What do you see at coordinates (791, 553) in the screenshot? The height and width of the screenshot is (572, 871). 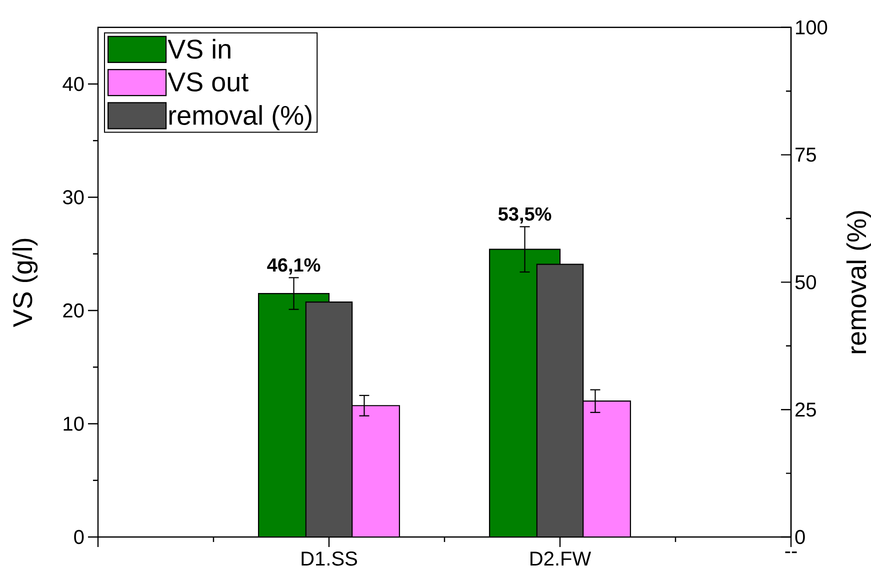 I see `x-tick-label: --` at bounding box center [791, 553].